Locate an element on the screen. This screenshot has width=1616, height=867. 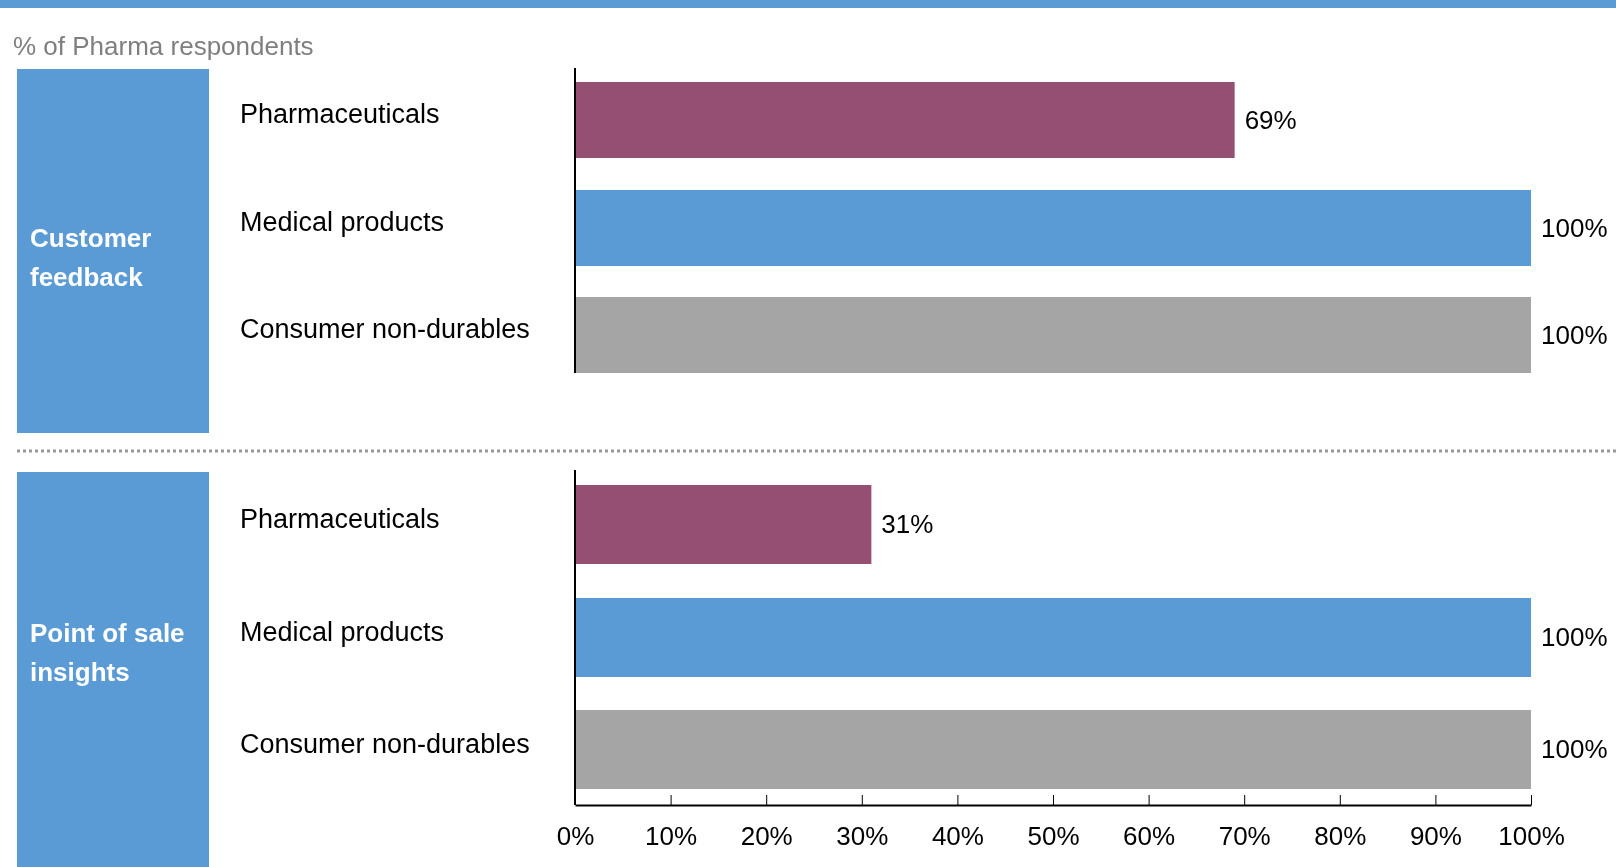
x-tick-label: 30% is located at coordinates (862, 836).